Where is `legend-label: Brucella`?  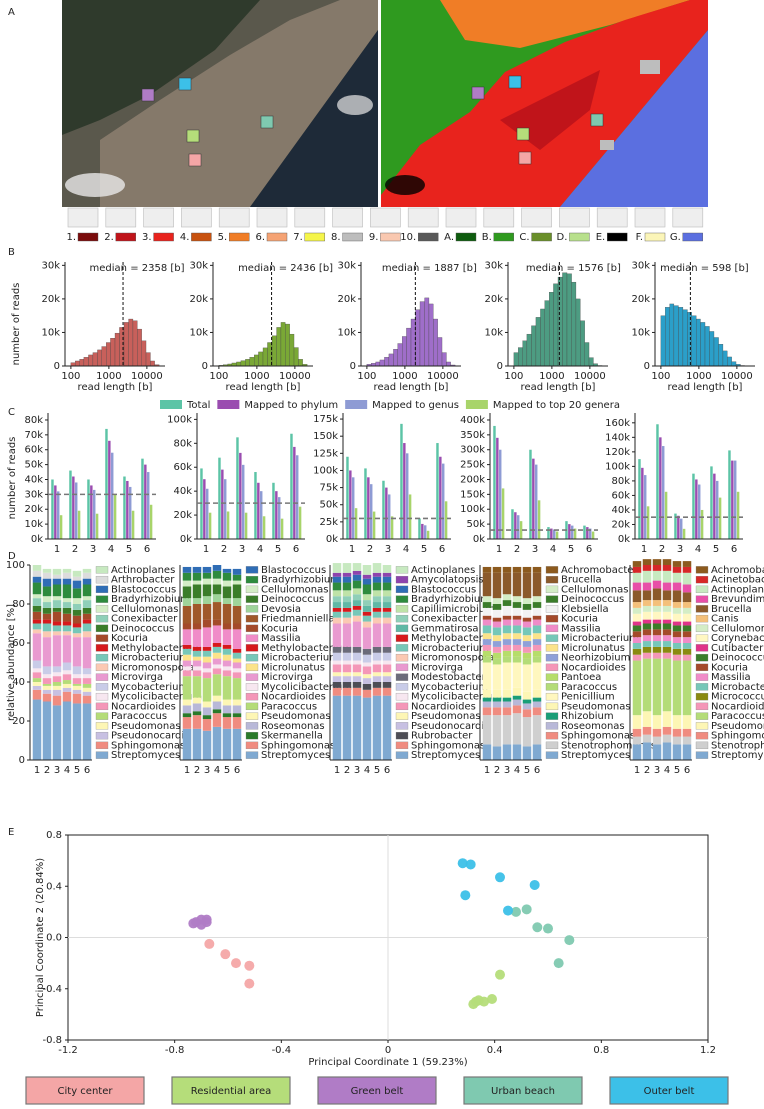
legend-label: Brucella is located at coordinates (731, 609).